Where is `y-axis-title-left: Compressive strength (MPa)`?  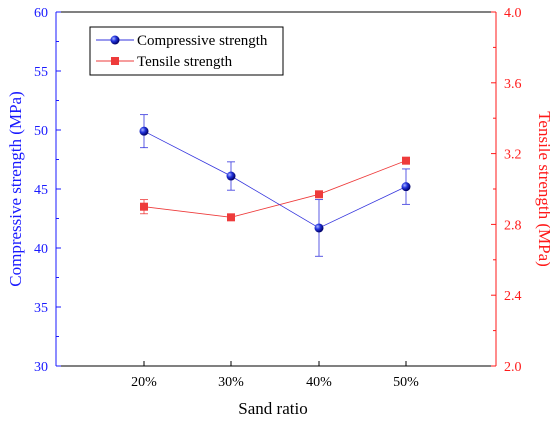
y-axis-title-left: Compressive strength (MPa) is located at coordinates (15, 188).